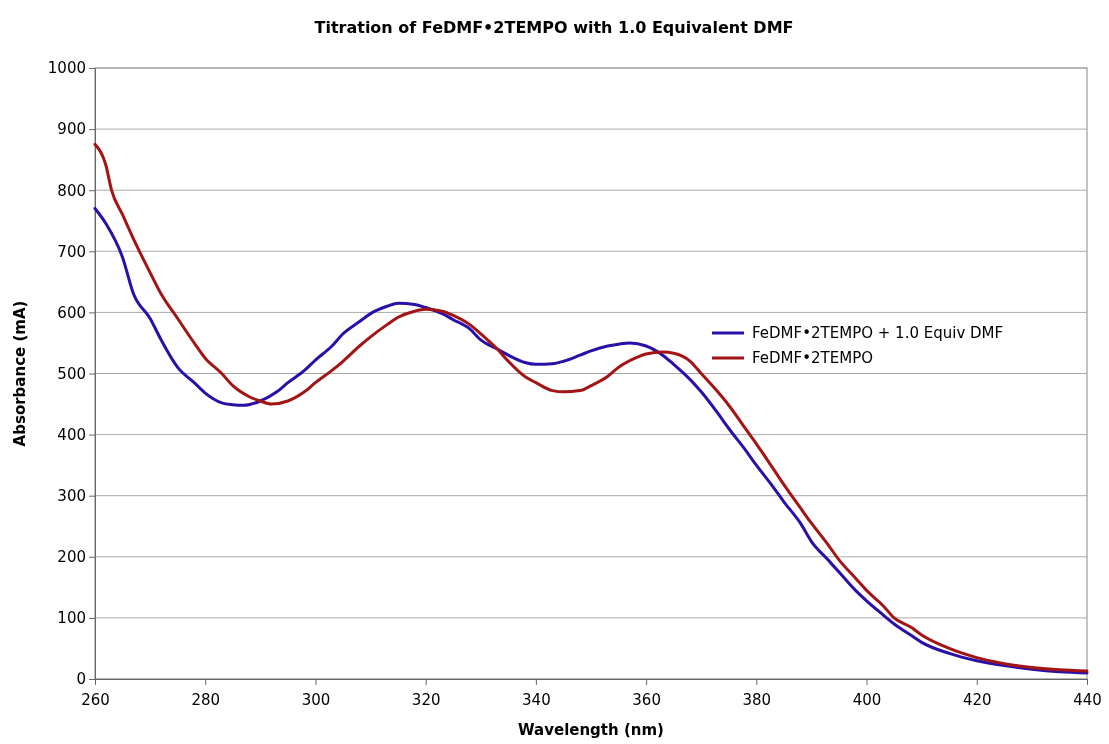 This screenshot has width=1109, height=744. Describe the element at coordinates (977, 699) in the screenshot. I see `x-tick-label: 420` at that location.